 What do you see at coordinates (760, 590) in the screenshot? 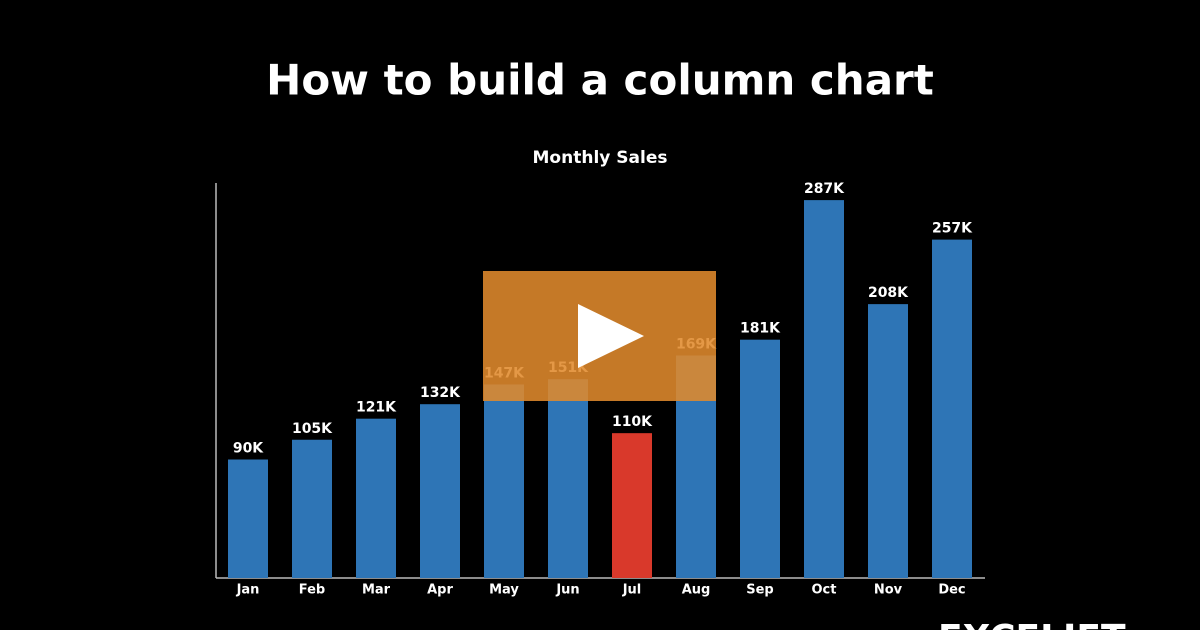
I see `x-tick-label: Sep` at bounding box center [760, 590].